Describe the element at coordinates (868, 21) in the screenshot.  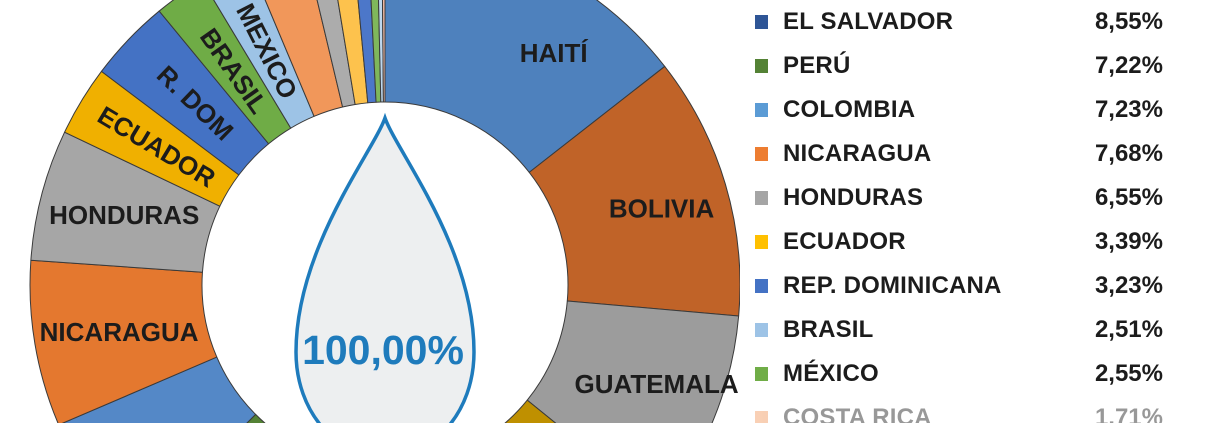
I see `legend-country-label: EL SALVADOR` at that location.